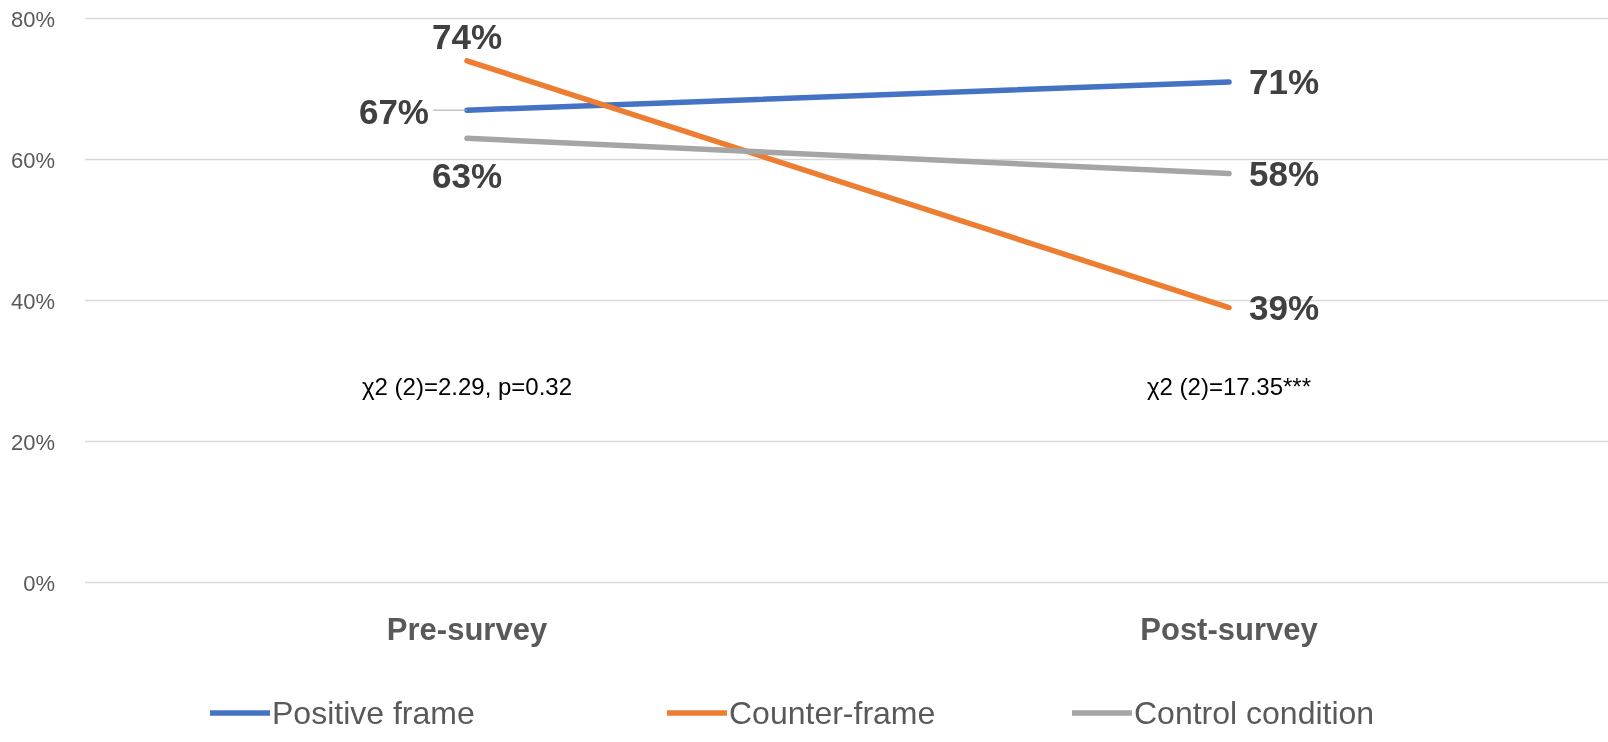  I want to click on legend-label: Positive frame, so click(373, 713).